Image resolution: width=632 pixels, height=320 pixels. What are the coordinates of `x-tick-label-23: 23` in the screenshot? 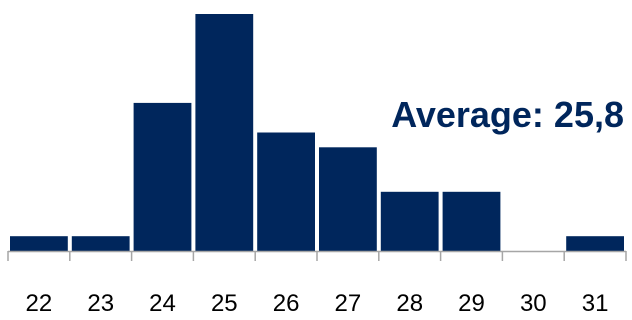 It's located at (100, 303).